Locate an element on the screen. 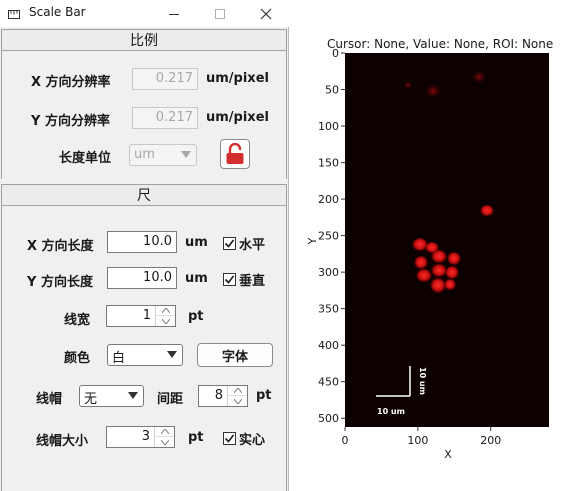 Image resolution: width=572 pixels, height=491 pixels. lock-icon is located at coordinates (235, 153).